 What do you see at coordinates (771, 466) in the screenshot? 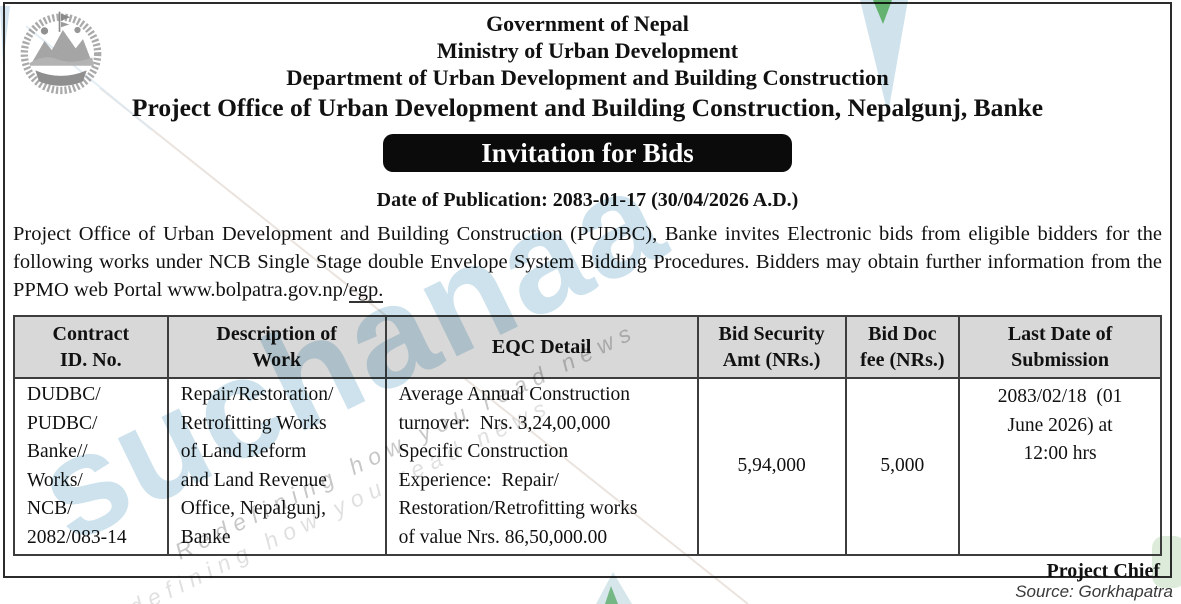
I see `cell-bid-security: 5,94,000` at bounding box center [771, 466].